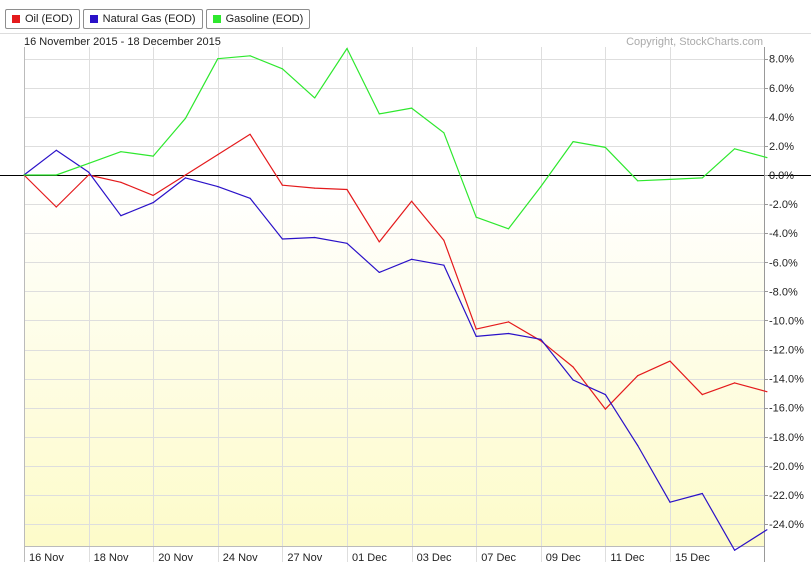 This screenshot has width=811, height=570. I want to click on x-tick-label: 18 Nov, so click(111, 558).